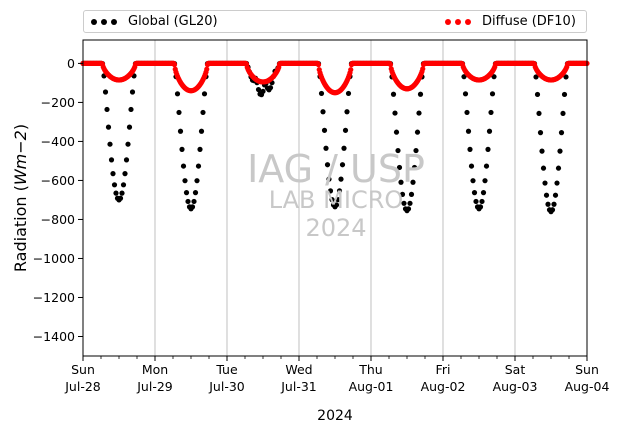 The image size is (621, 433). I want to click on y-axis-title: Radiation (Wm−2), so click(20, 198).